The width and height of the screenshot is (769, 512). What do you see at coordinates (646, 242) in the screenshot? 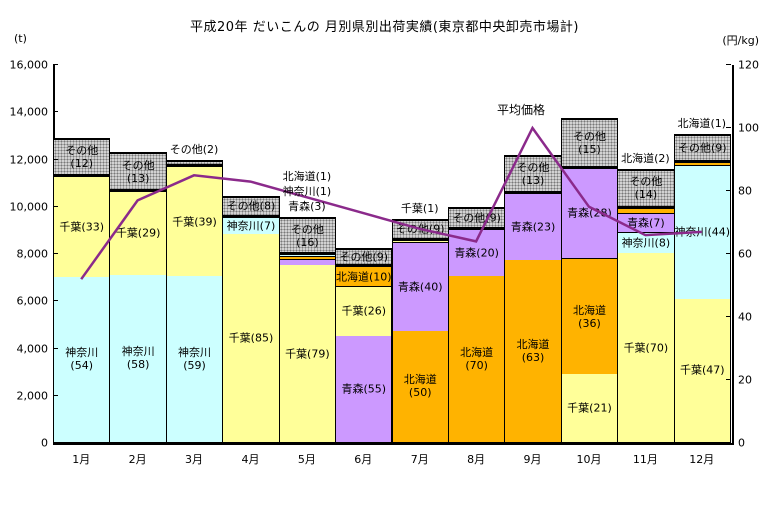
I see `bar-segment: 神奈川(8)` at bounding box center [646, 242].